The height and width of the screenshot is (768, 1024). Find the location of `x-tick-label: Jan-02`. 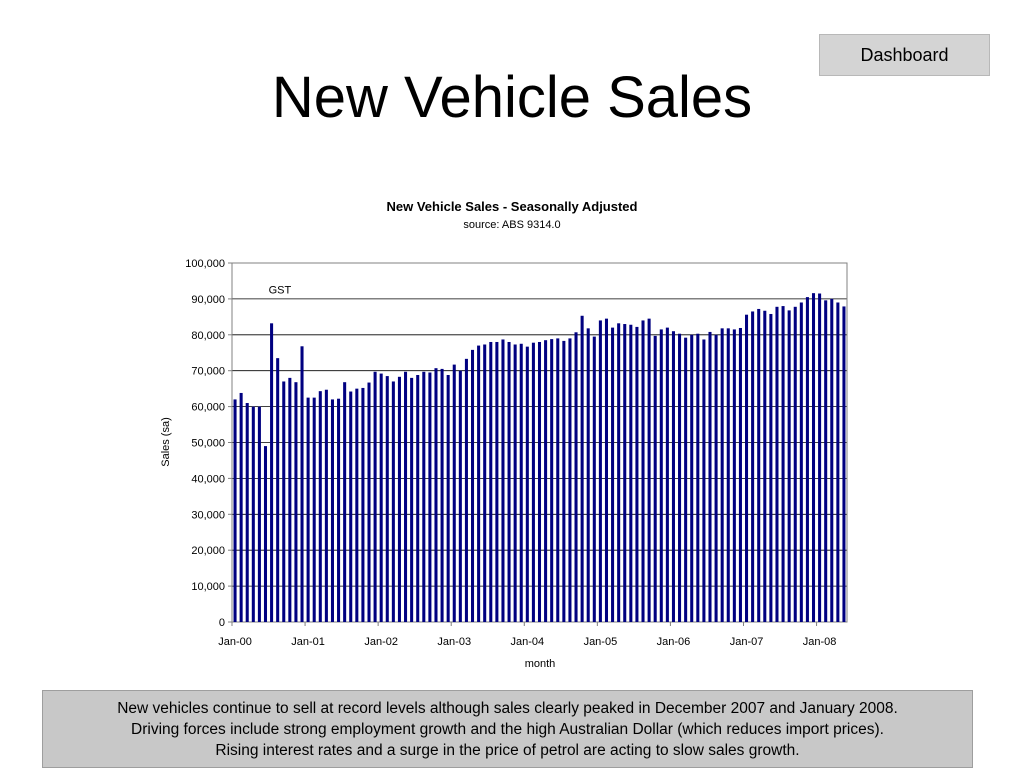

x-tick-label: Jan-02 is located at coordinates (381, 642).